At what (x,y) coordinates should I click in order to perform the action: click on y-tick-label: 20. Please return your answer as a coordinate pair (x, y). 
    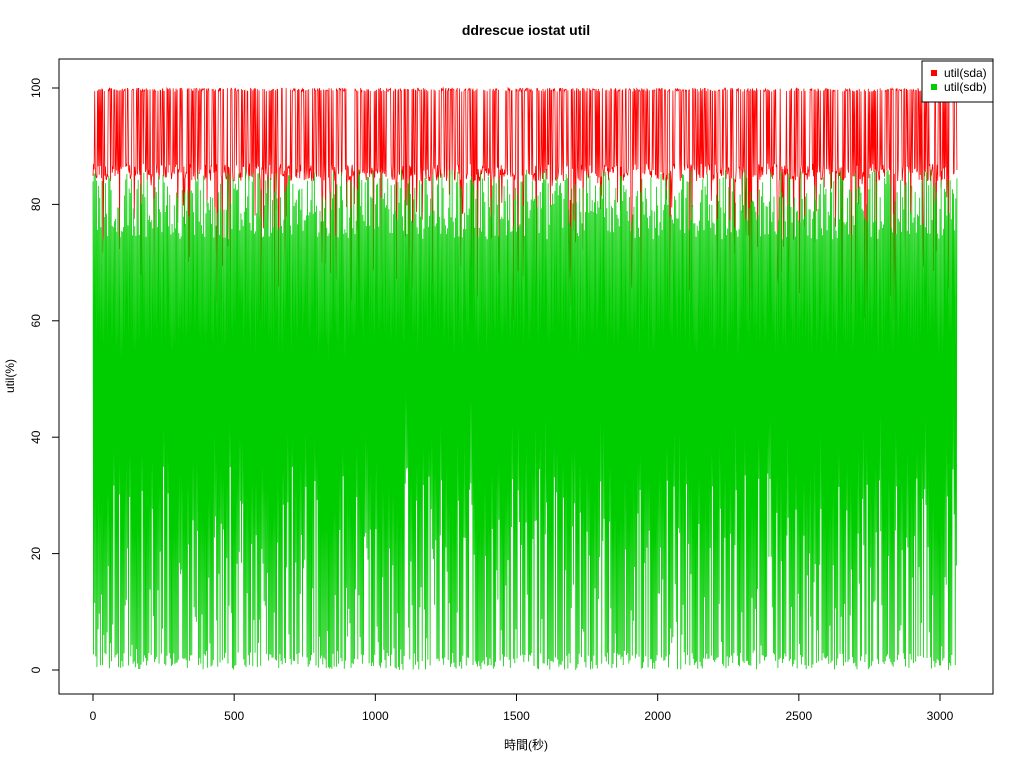
    Looking at the image, I should click on (36, 554).